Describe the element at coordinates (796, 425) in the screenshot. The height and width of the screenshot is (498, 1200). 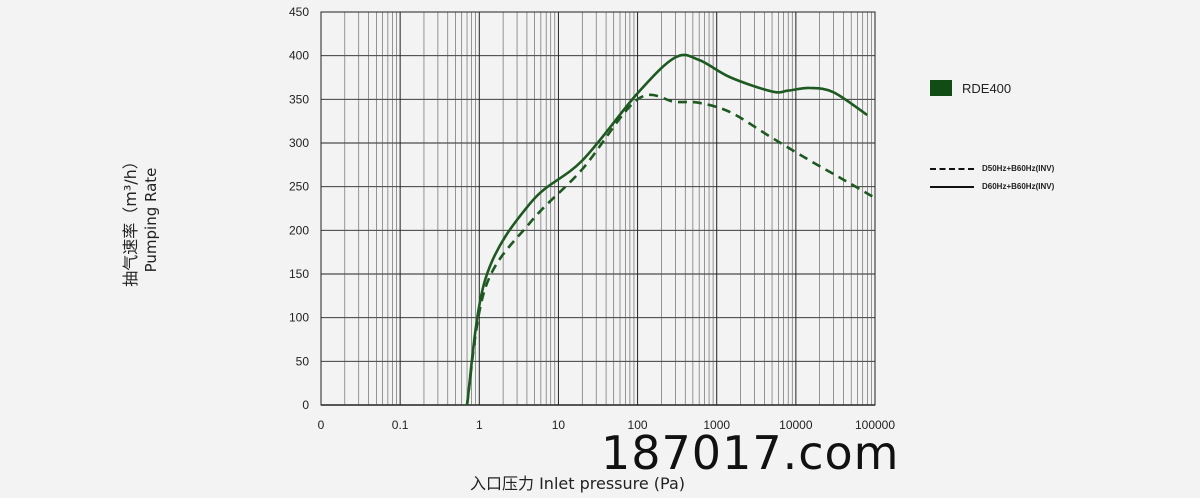
I see `x-tick-label: 10000` at that location.